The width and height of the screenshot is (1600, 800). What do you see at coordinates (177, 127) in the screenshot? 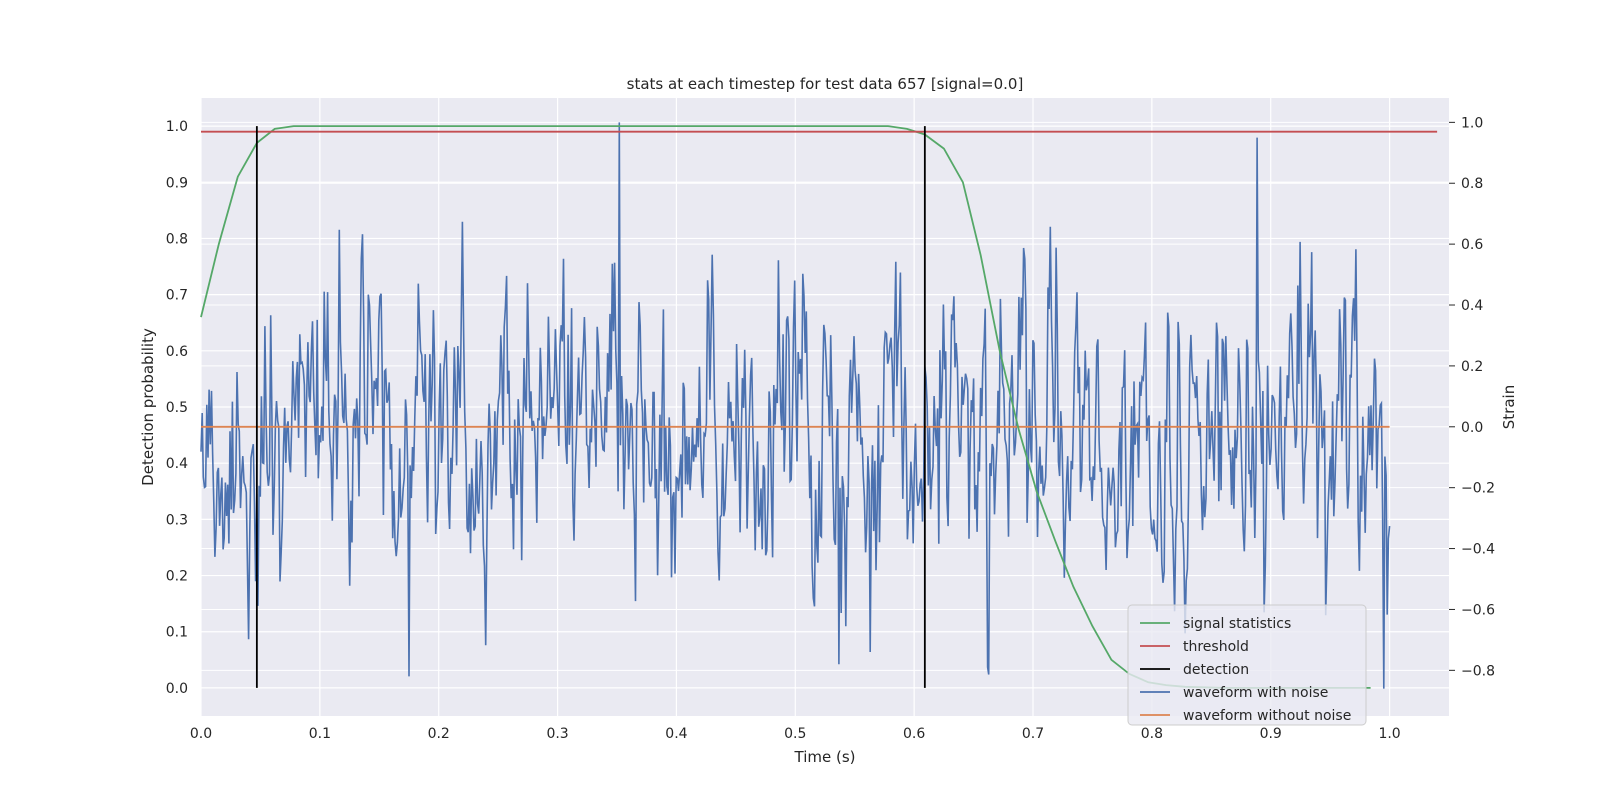
I see `y-left-tick-label: 1.0` at bounding box center [177, 127].